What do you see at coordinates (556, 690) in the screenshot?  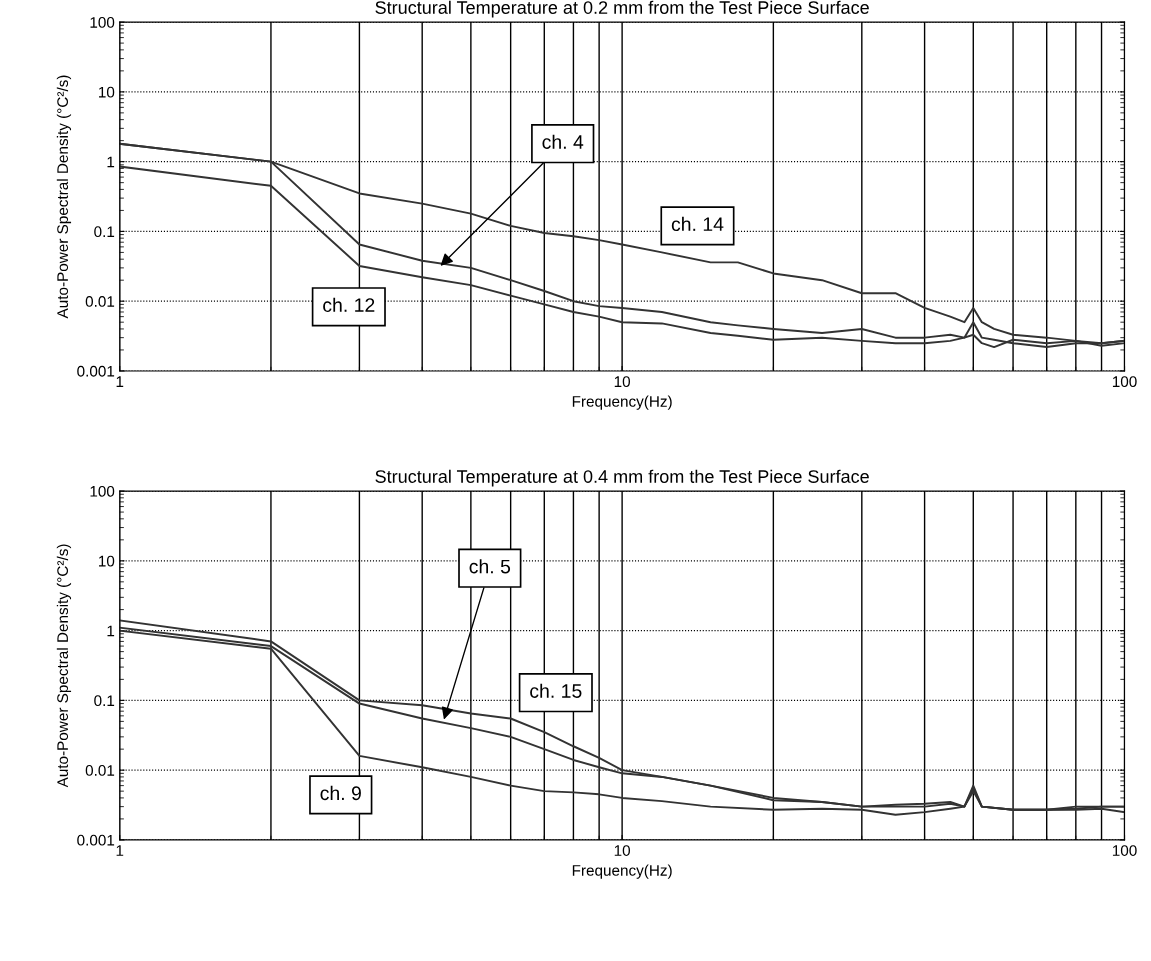 I see `annotation: ch. 15` at bounding box center [556, 690].